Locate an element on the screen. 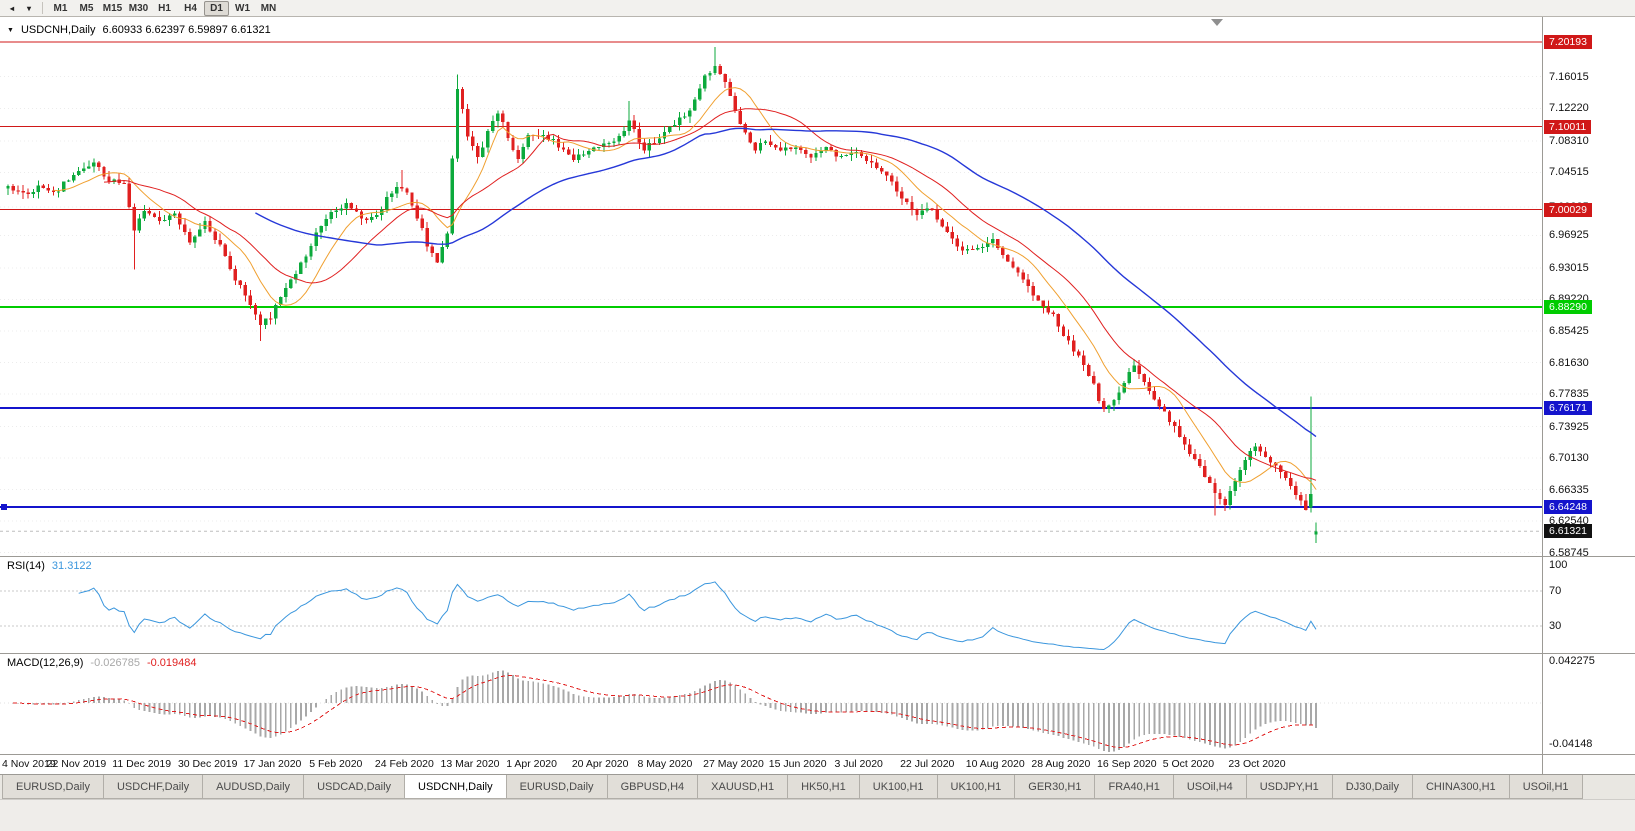 This screenshot has height=831, width=1635. scroll-left-icon: ◂ is located at coordinates (11, 8).